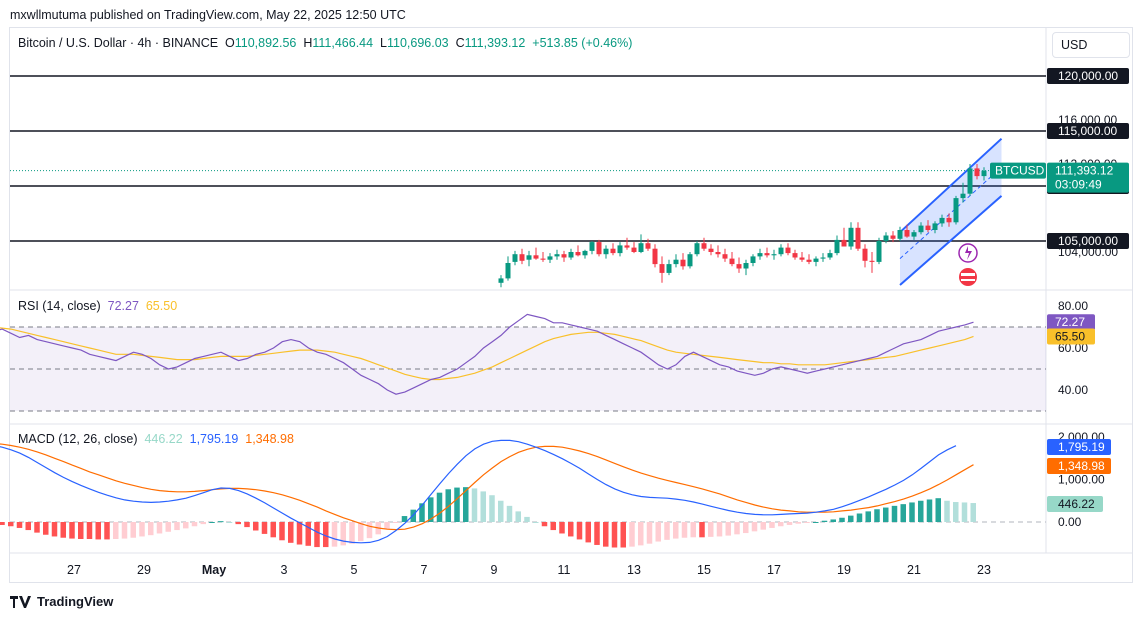  What do you see at coordinates (144, 570) in the screenshot?
I see `time-tick-label: 29` at bounding box center [144, 570].